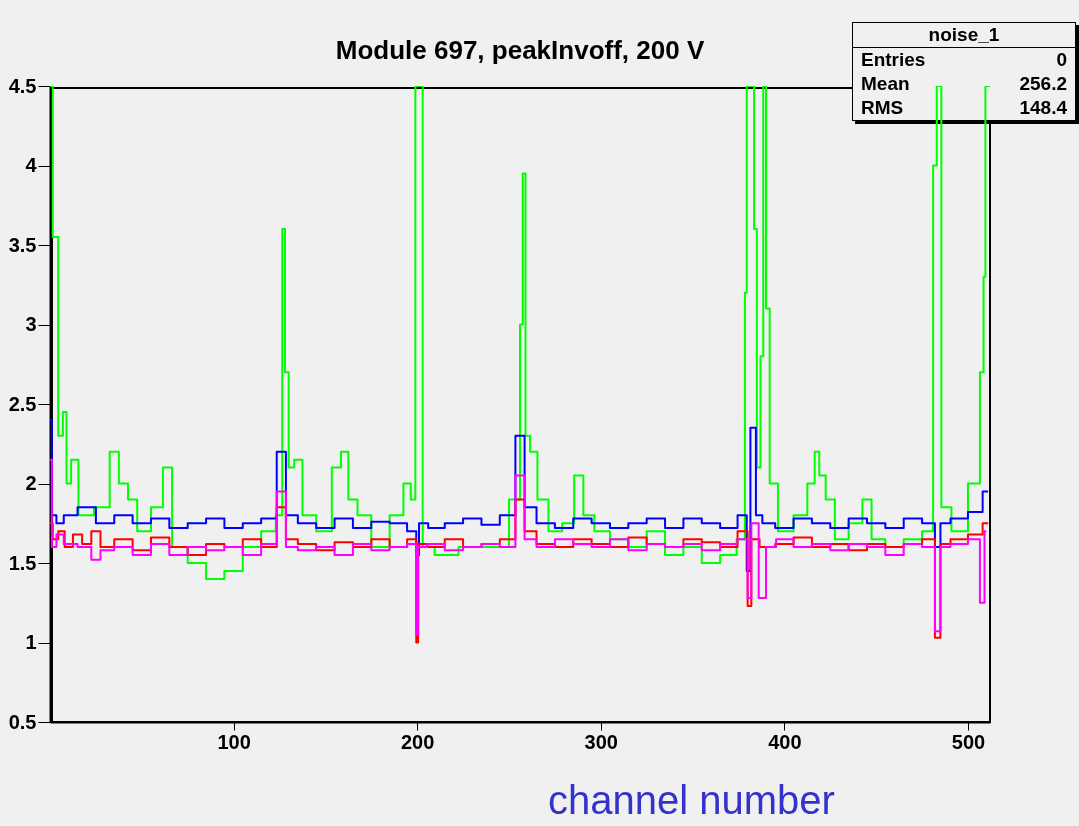 The image size is (1079, 826). I want to click on text: 0, so click(1061, 60).